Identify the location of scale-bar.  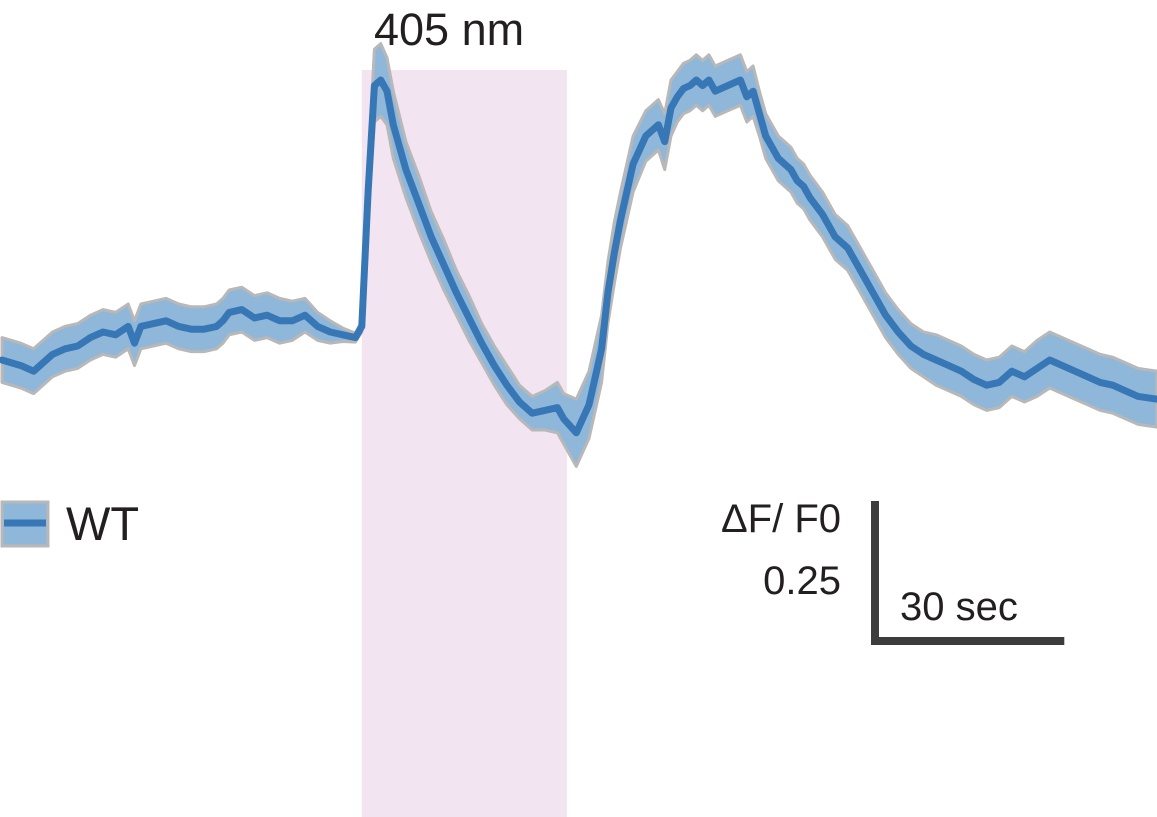
(968, 573).